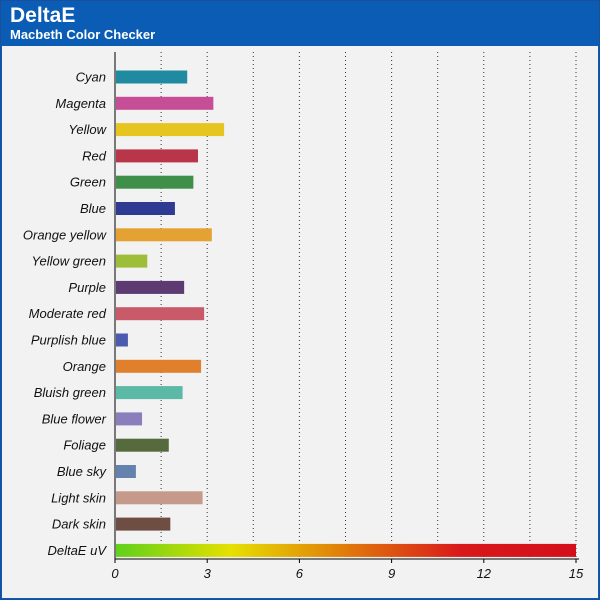 The image size is (600, 600). What do you see at coordinates (170, 130) in the screenshot?
I see `bar-yellow` at bounding box center [170, 130].